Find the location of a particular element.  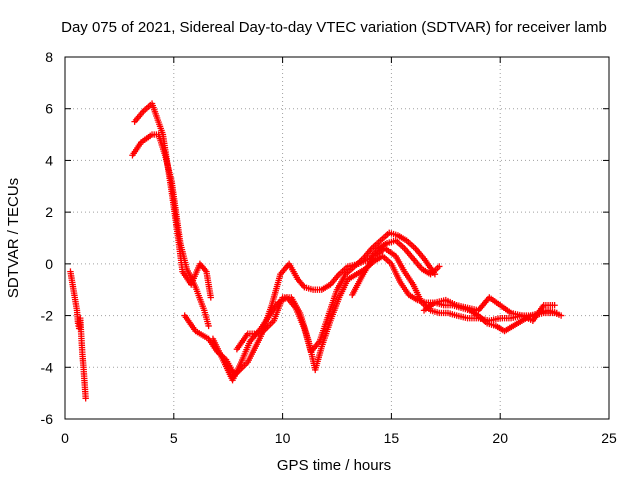

series-track-g is located at coordinates (489, 309).